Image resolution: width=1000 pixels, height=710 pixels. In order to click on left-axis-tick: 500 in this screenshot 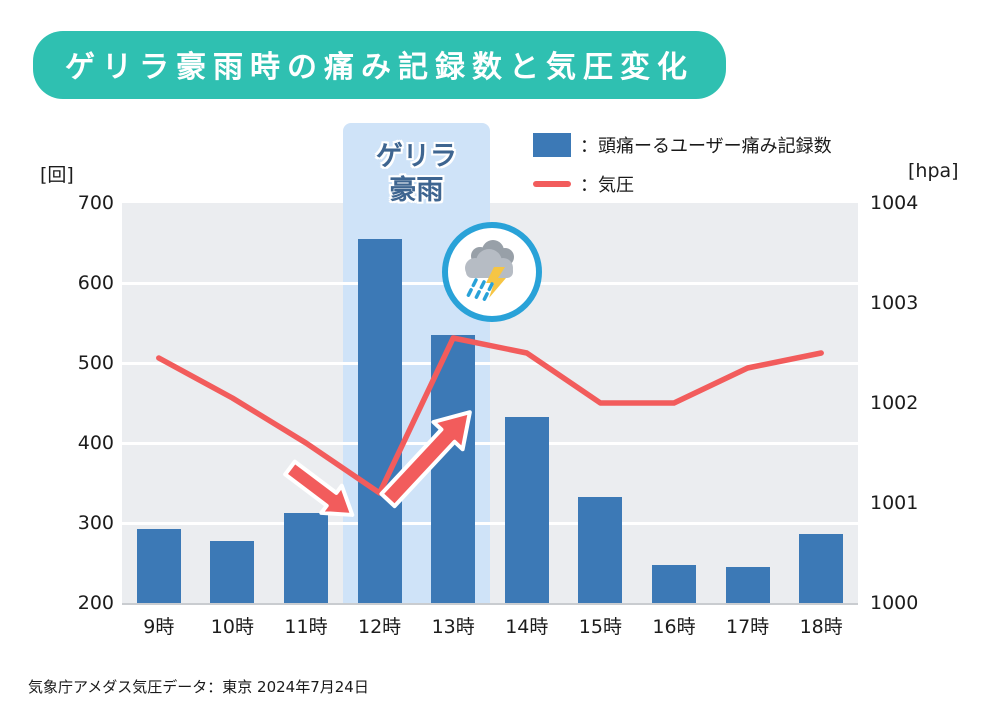, I will do `click(95, 363)`.